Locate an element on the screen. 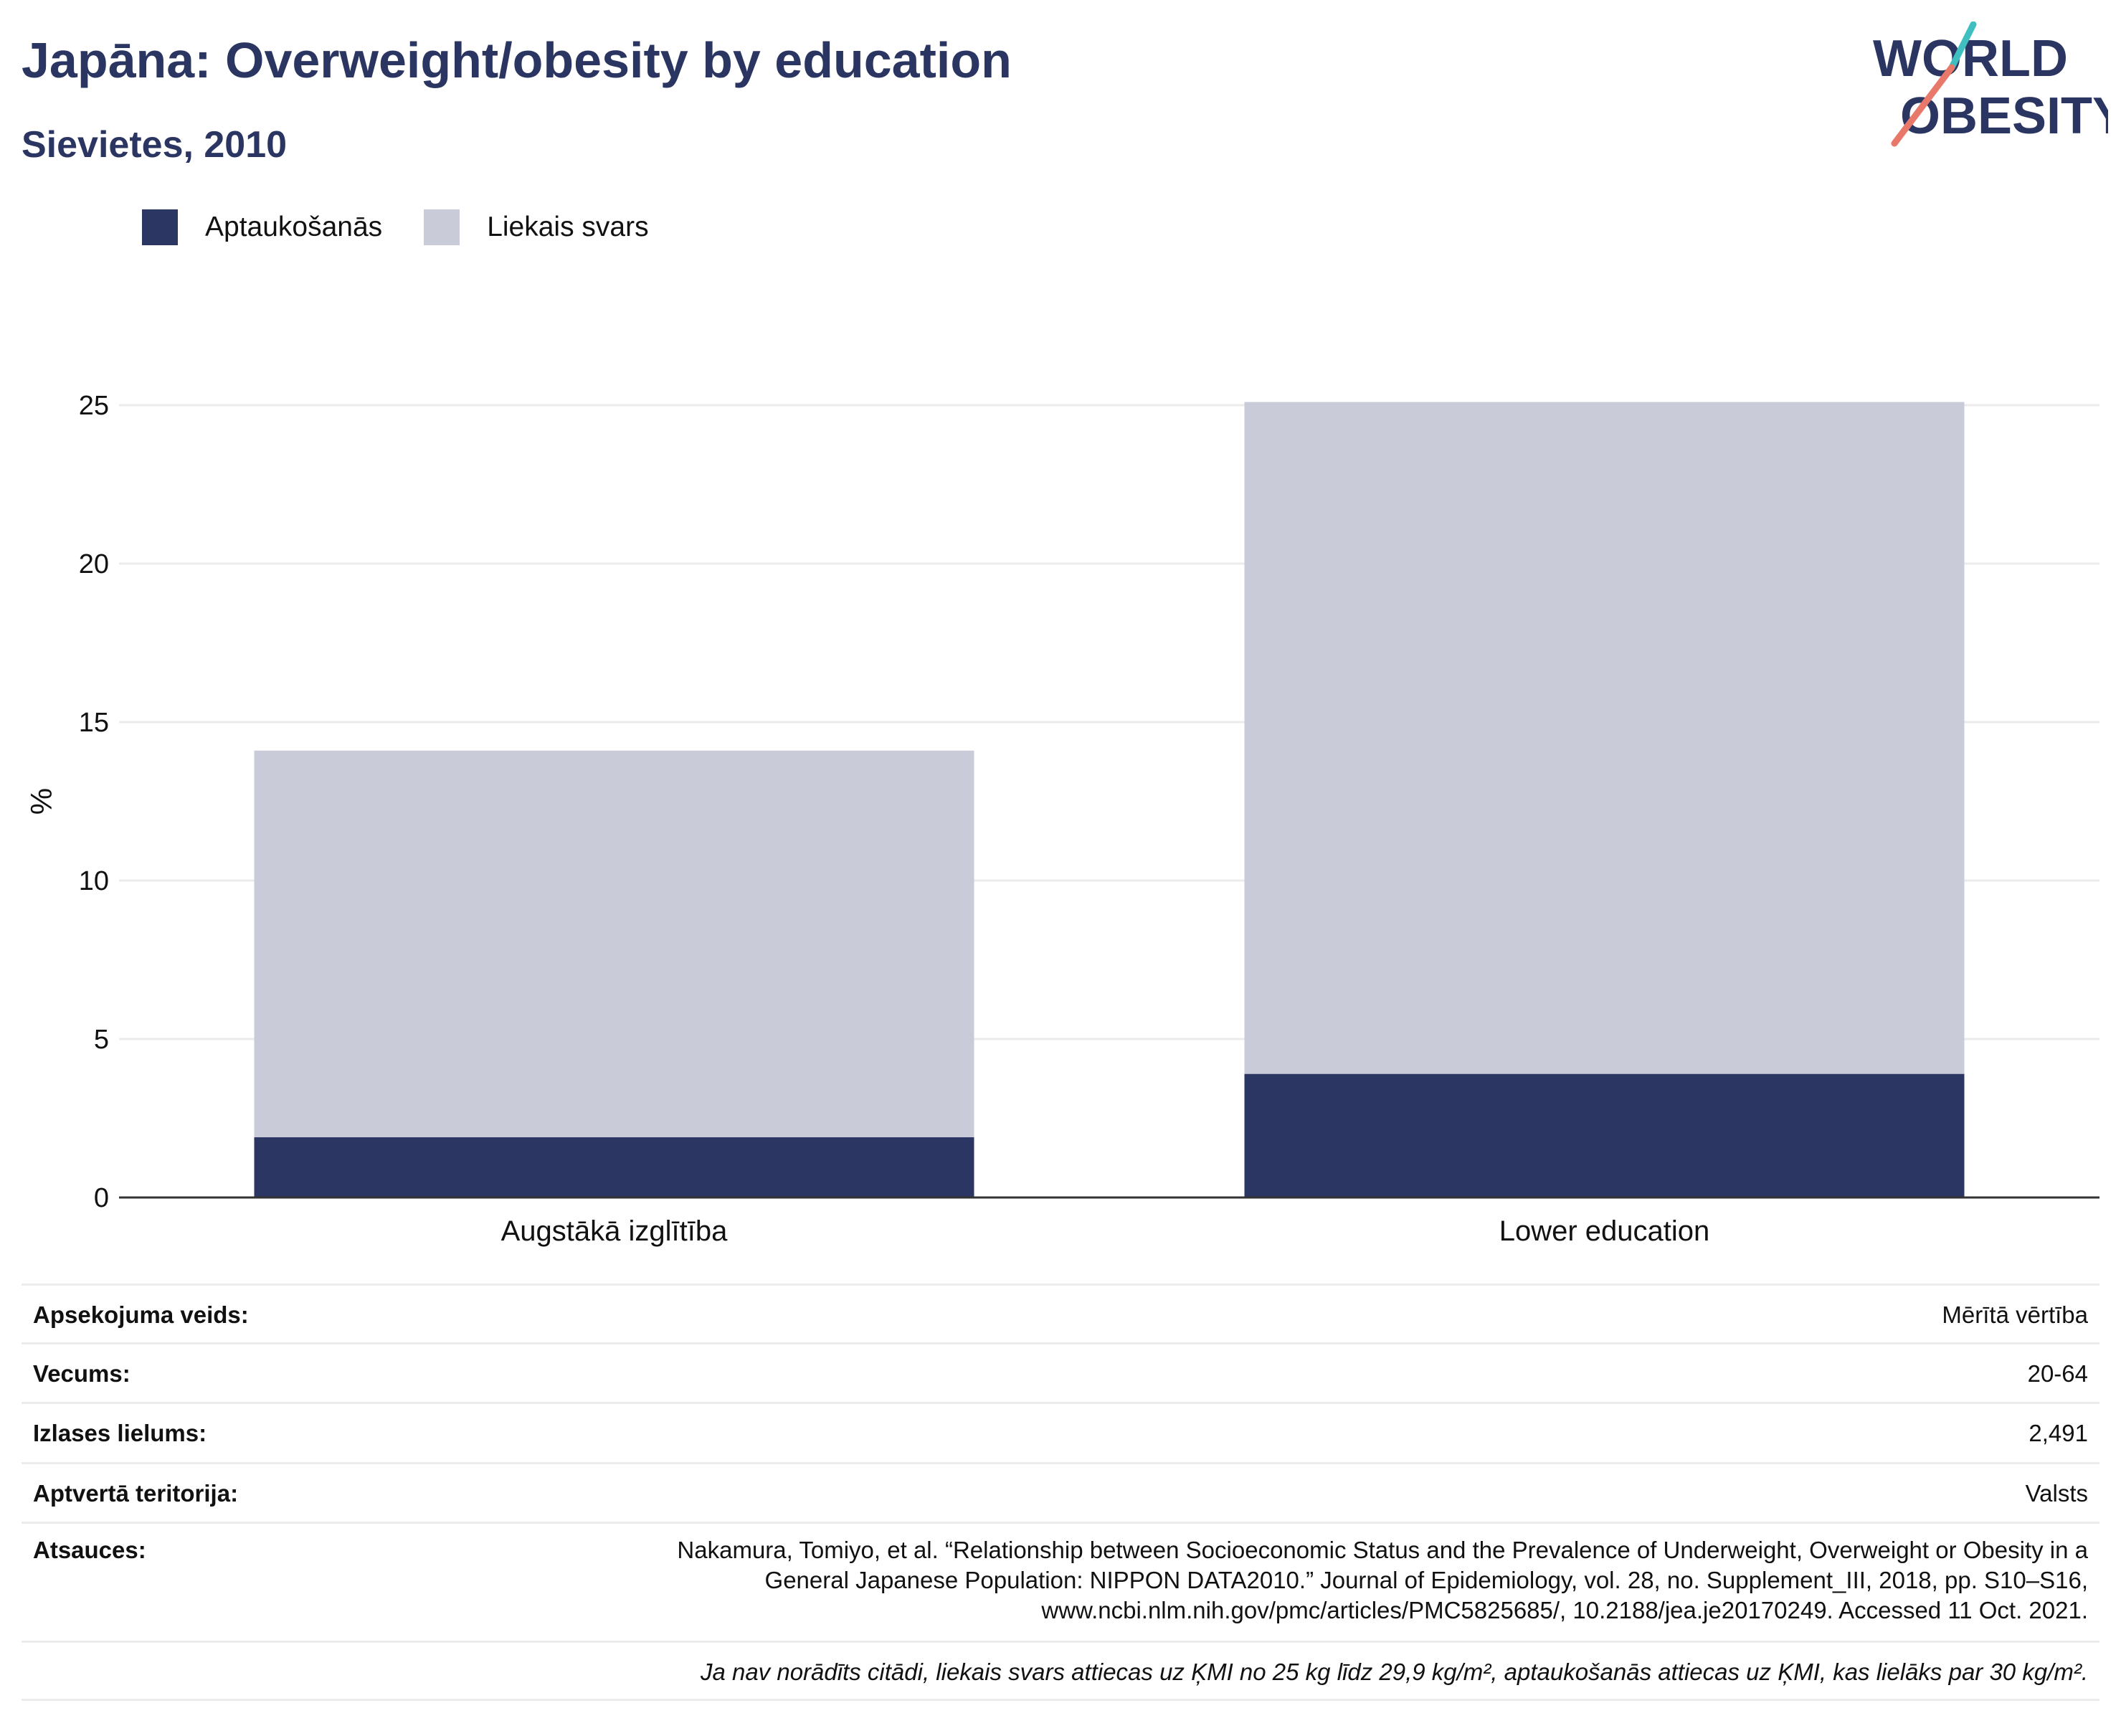 This screenshot has height=1736, width=2121. chart-legend: Aptaukošanās Liekais svars is located at coordinates (416, 227).